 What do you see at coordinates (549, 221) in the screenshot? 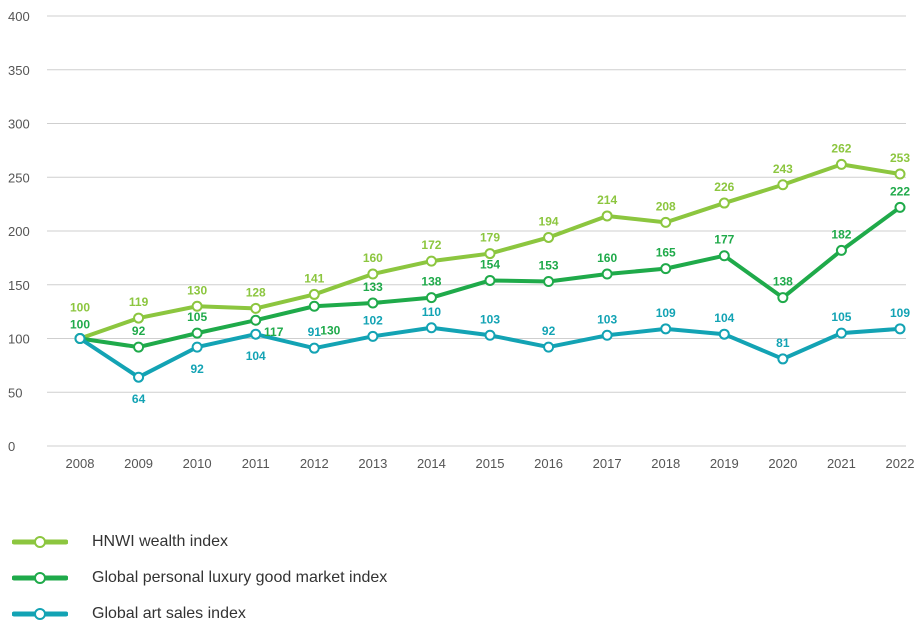
I see `data-label: 194` at bounding box center [549, 221].